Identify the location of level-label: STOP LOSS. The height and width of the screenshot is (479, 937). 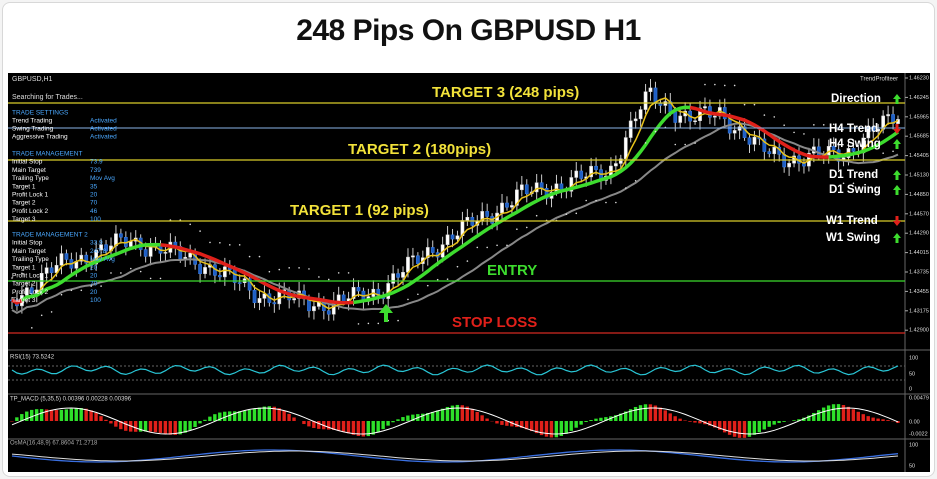
(494, 322).